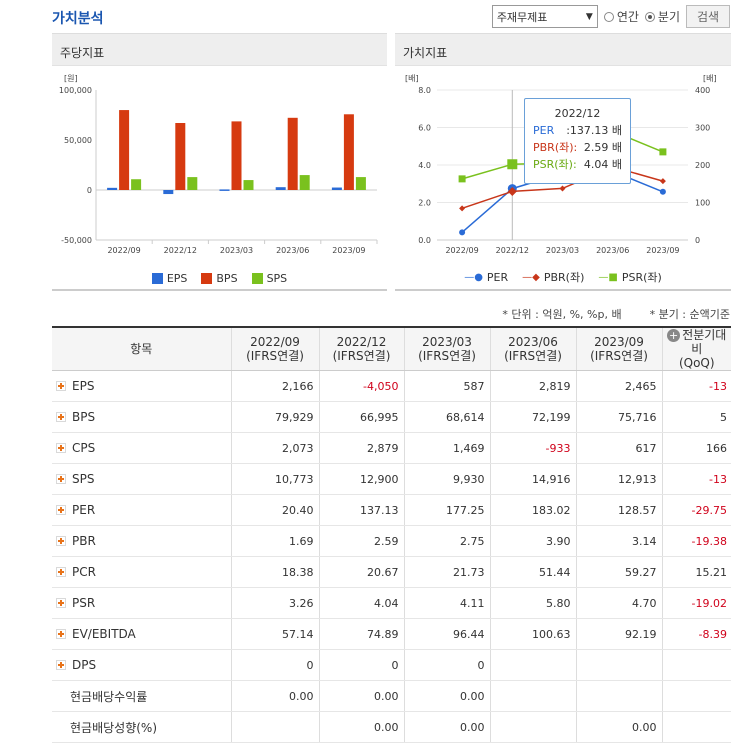 This screenshot has width=746, height=744. I want to click on qoq-cell, so click(696, 665).